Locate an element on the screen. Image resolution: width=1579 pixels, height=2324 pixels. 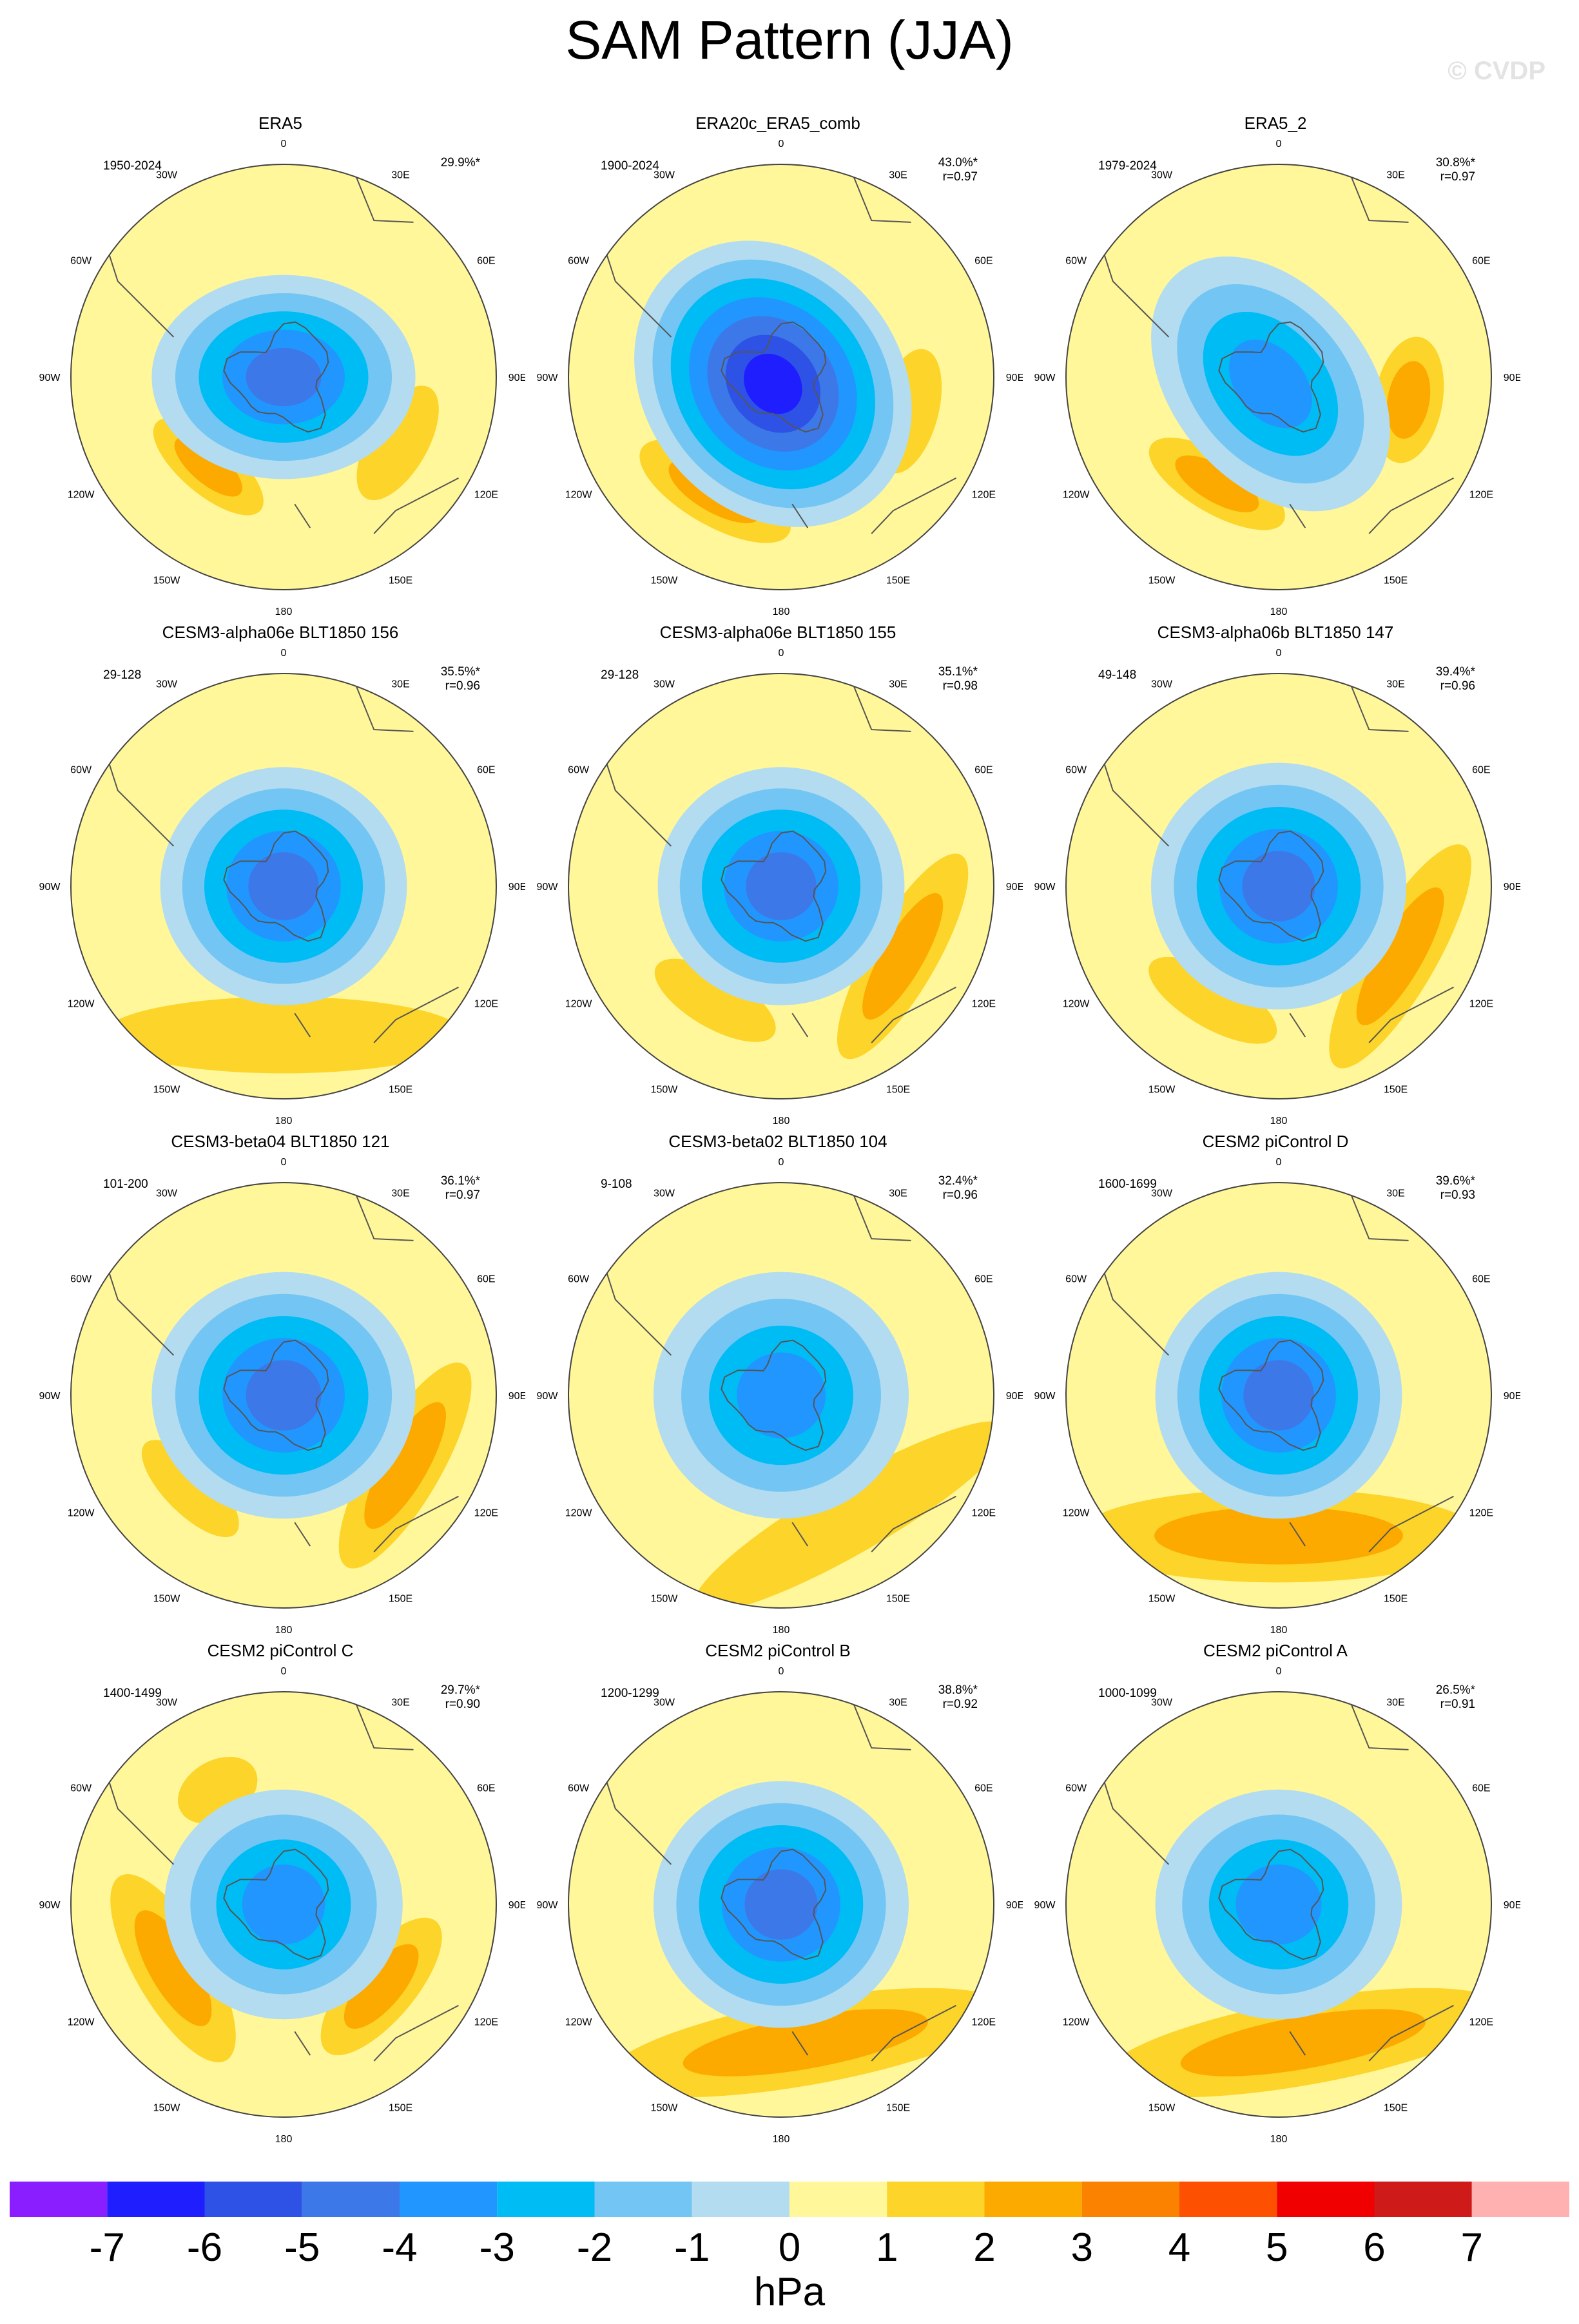
panel-variance-pct: 29.7%* is located at coordinates (460, 1690).